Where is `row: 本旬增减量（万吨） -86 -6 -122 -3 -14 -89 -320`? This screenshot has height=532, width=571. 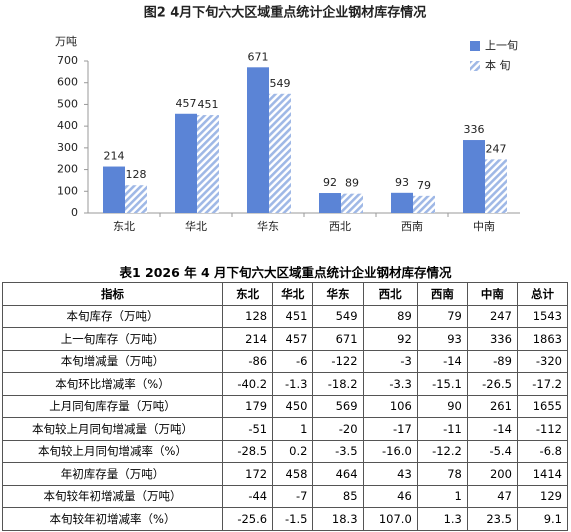 row: 本旬增减量（万吨） -86 -6 -122 -3 -14 -89 -320 is located at coordinates (285, 361).